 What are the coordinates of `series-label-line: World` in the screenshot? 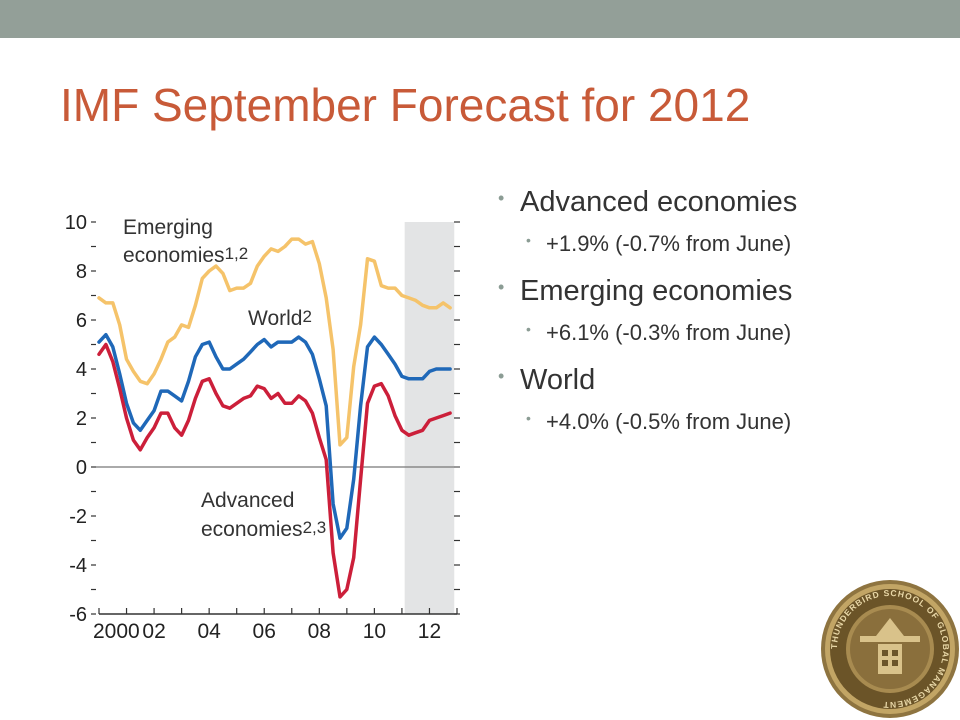 It's located at (275, 318).